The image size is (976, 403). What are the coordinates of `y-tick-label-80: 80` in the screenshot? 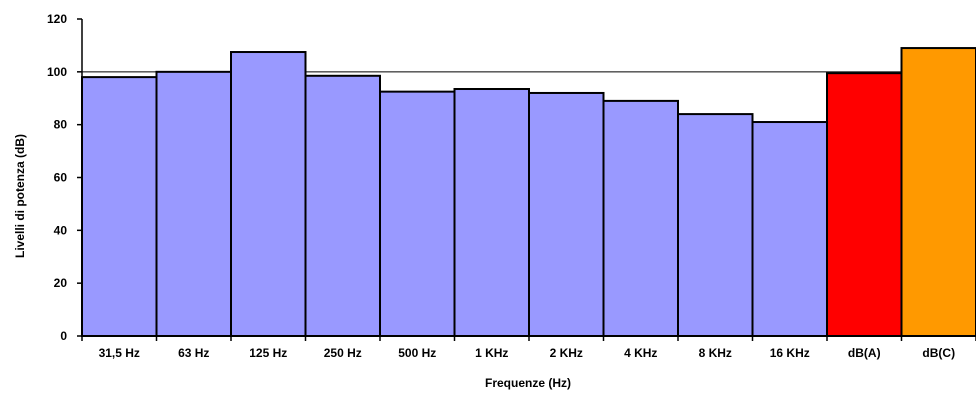 It's located at (61, 125).